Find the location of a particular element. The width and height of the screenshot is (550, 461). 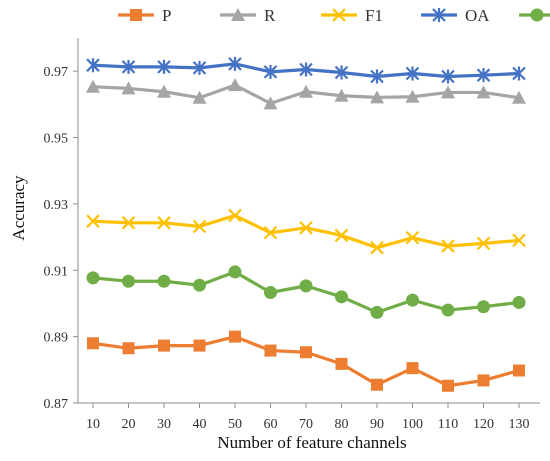

legend-item-oa: OA is located at coordinates (455, 15).